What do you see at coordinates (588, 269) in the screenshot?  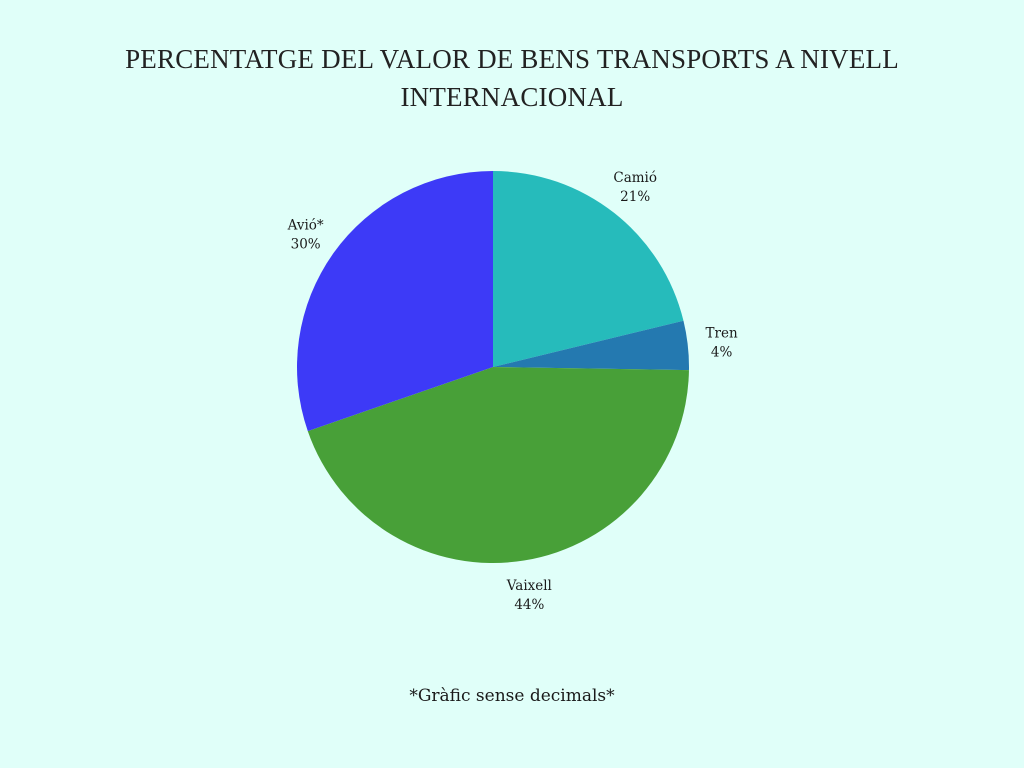 I see `pie-slice-cami` at bounding box center [588, 269].